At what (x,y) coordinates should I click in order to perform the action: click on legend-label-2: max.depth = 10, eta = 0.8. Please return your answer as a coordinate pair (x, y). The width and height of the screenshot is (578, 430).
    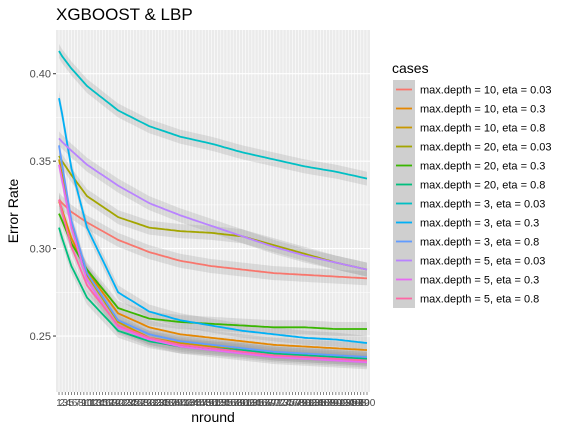
    Looking at the image, I should click on (482, 129).